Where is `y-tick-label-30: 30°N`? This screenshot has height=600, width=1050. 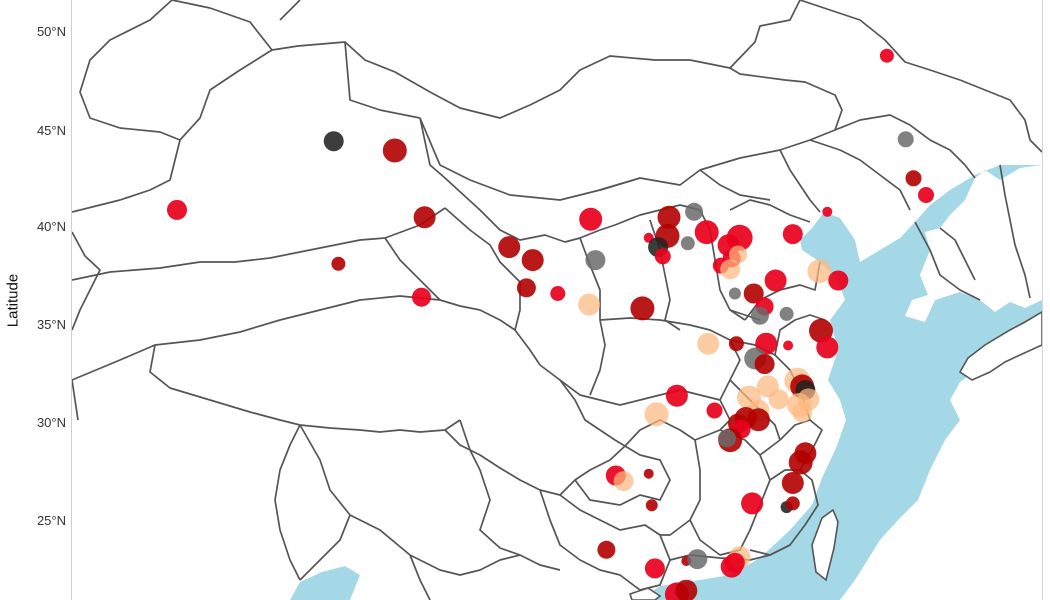 y-tick-label-30: 30°N is located at coordinates (51, 422).